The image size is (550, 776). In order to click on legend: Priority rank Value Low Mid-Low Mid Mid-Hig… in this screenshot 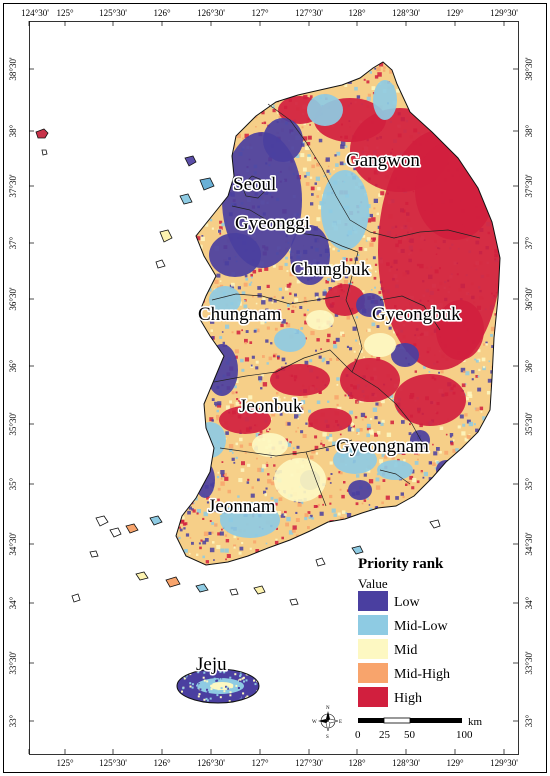, I will do `click(404, 631)`.